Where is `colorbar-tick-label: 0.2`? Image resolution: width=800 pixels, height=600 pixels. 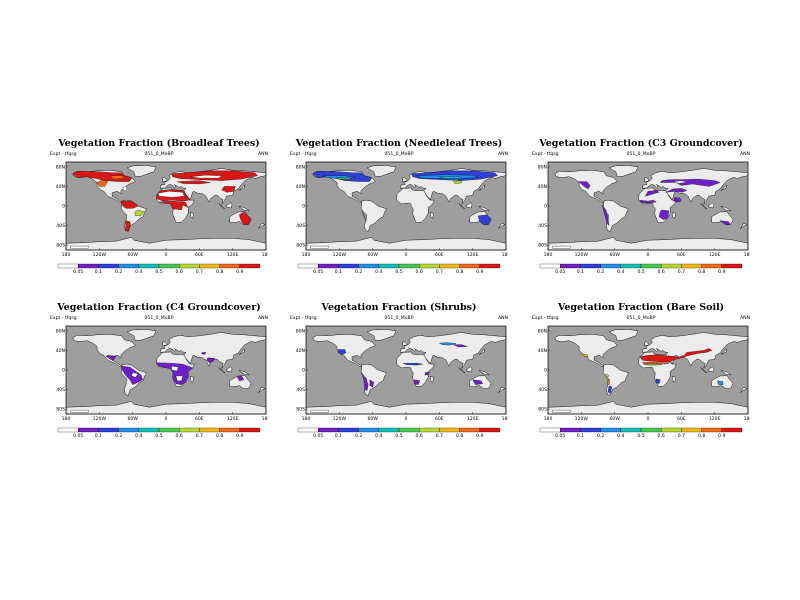
colorbar-tick-label: 0.2 is located at coordinates (118, 436).